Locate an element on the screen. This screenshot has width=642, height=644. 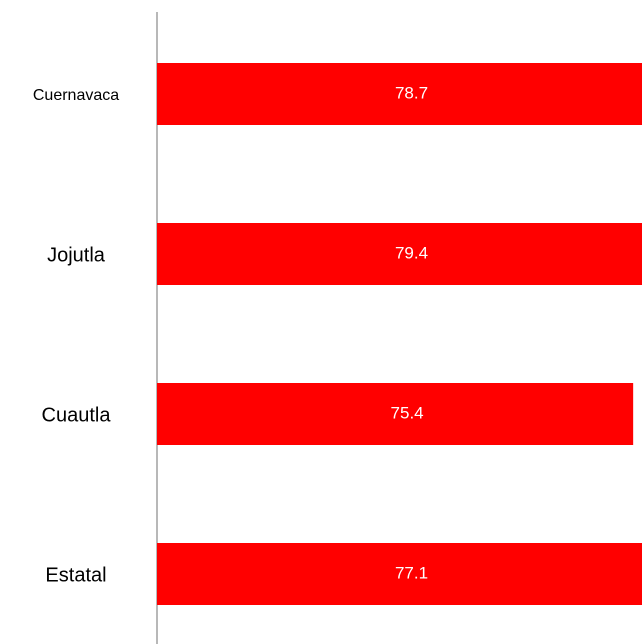
data-label: 75.4 is located at coordinates (407, 412).